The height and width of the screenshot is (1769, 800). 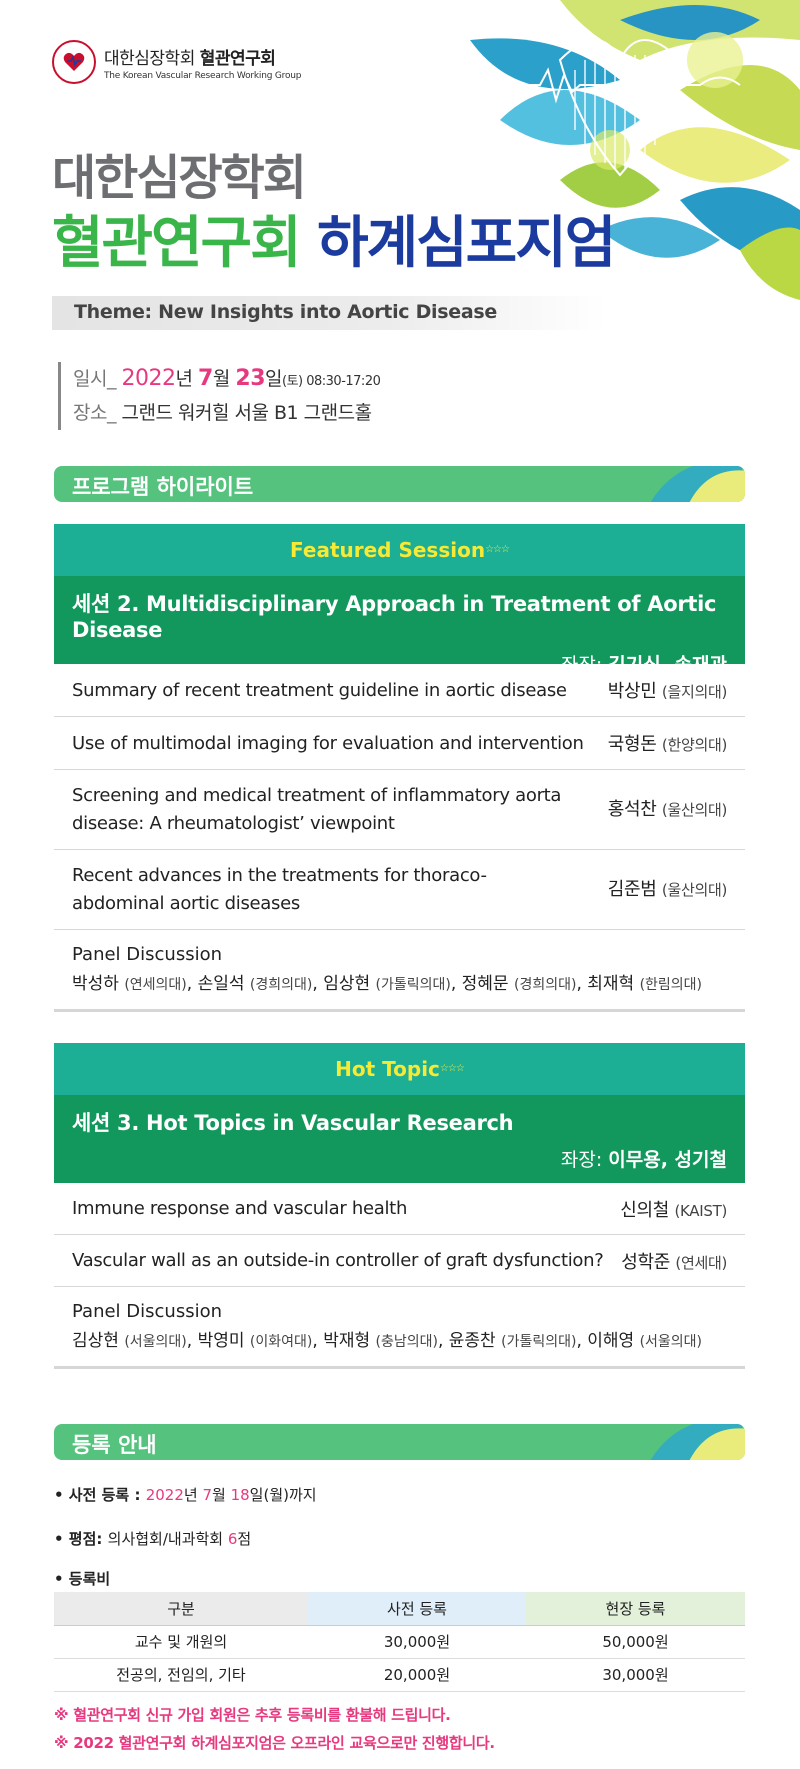 I want to click on theme-bar: Theme: New Insights into Aortic Disease, so click(x=329, y=313).